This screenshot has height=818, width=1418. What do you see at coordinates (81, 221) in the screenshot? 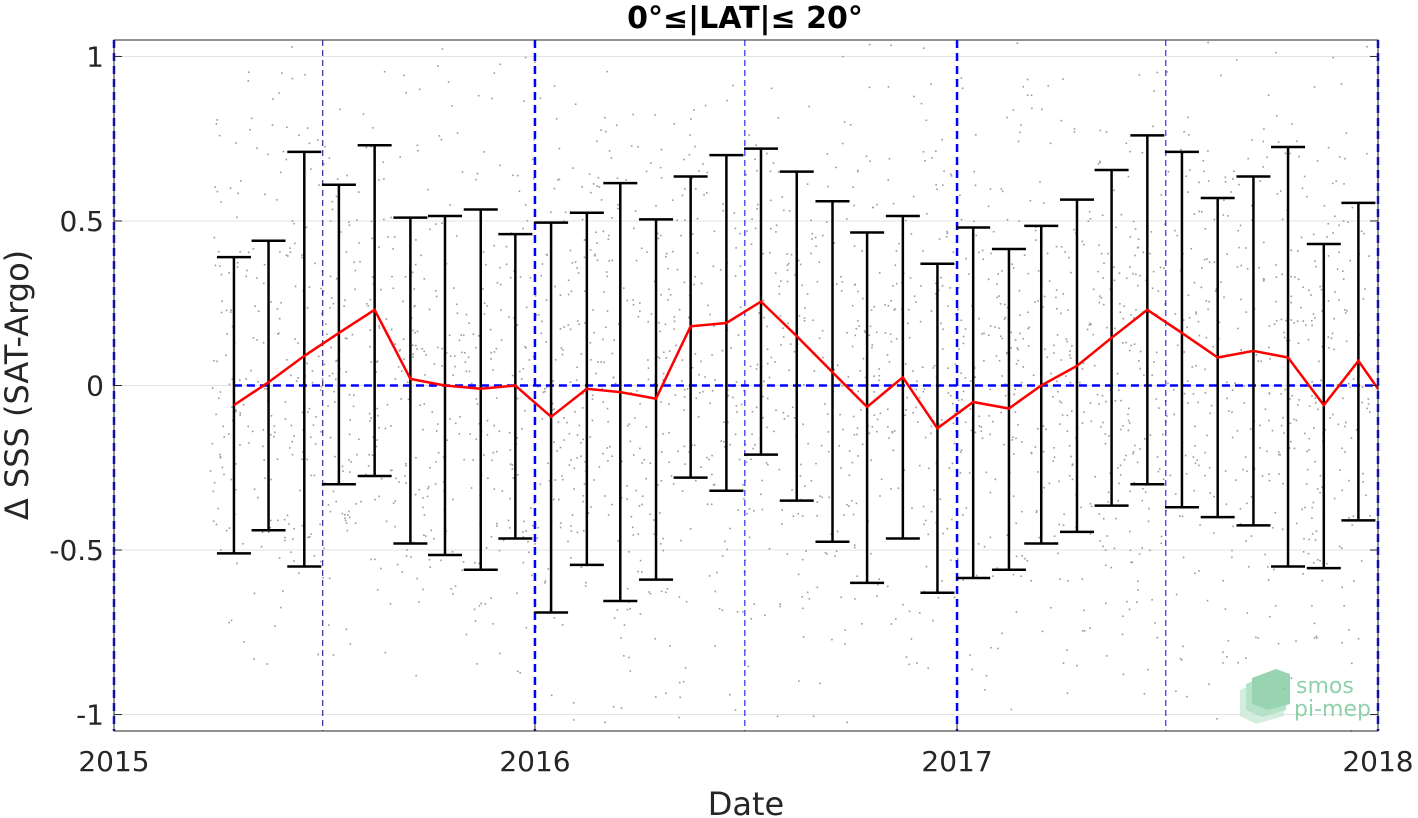
I see `y-tick-label: 0.5` at bounding box center [81, 221].